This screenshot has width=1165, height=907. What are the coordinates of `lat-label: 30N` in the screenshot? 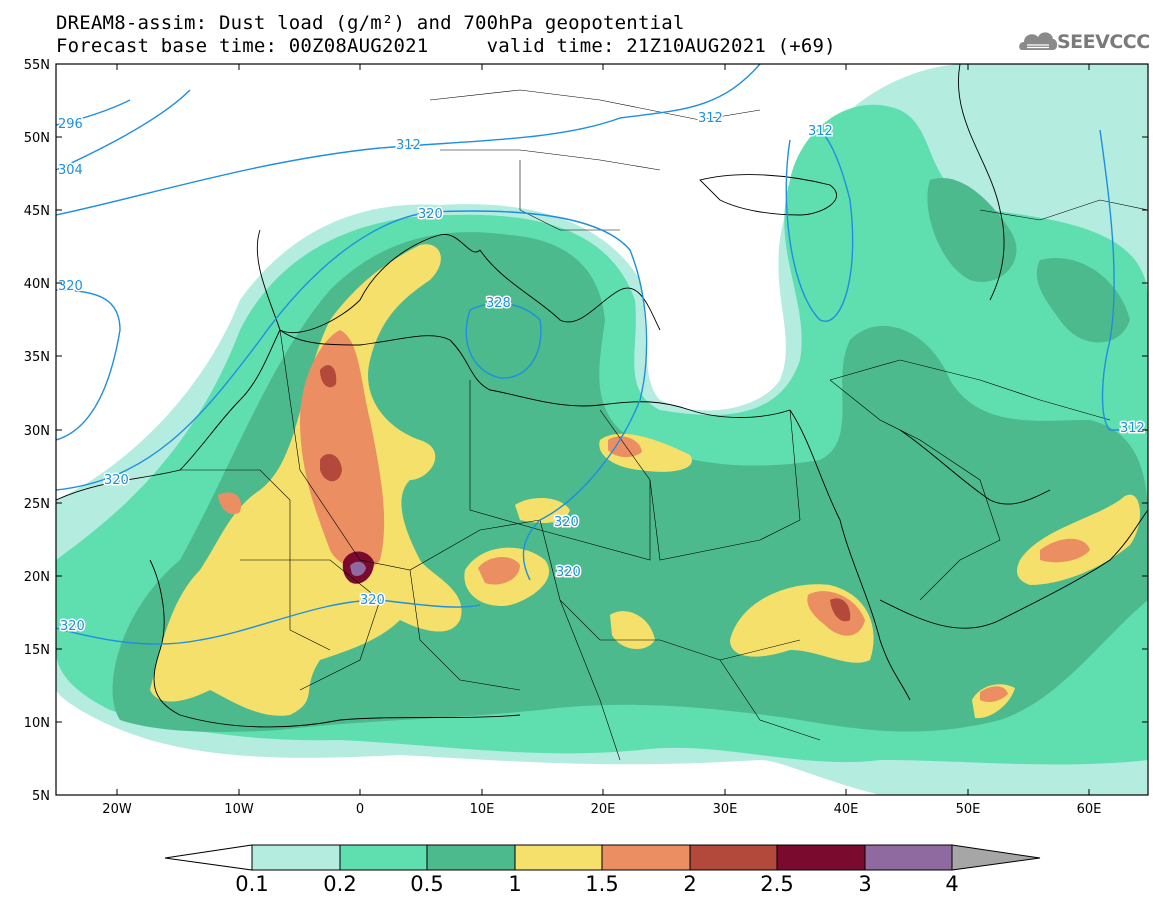 It's located at (37, 431).